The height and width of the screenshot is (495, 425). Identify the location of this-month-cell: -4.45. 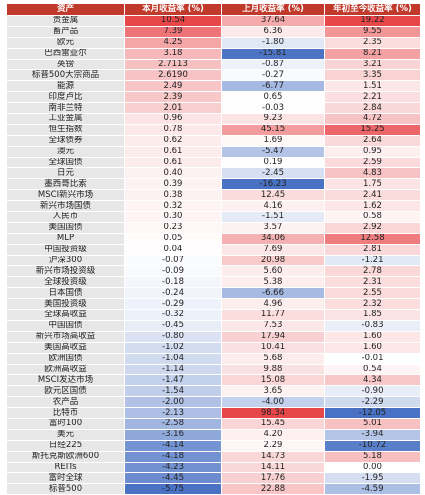
(173, 478).